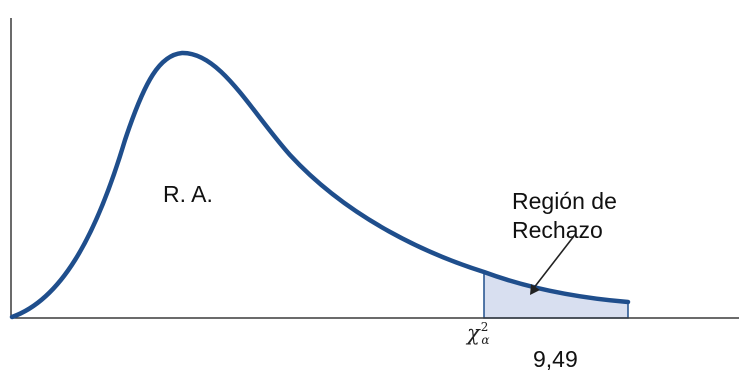 This screenshot has width=739, height=379. I want to click on chi-subscript: α, so click(485, 340).